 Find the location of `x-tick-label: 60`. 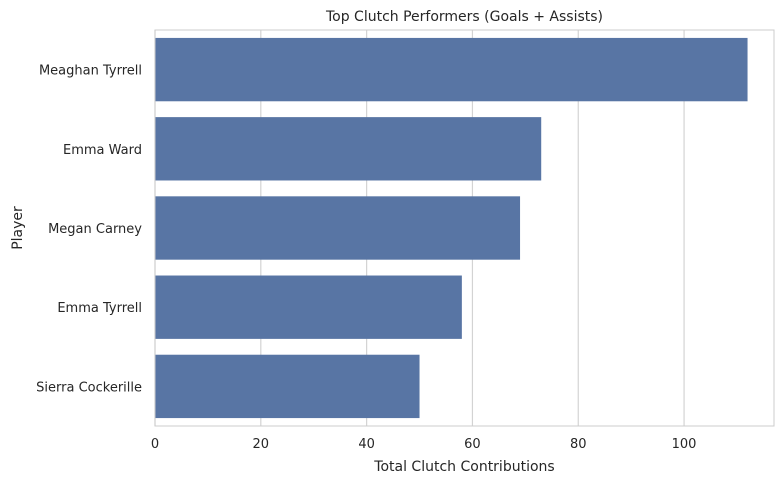

x-tick-label: 60 is located at coordinates (472, 444).